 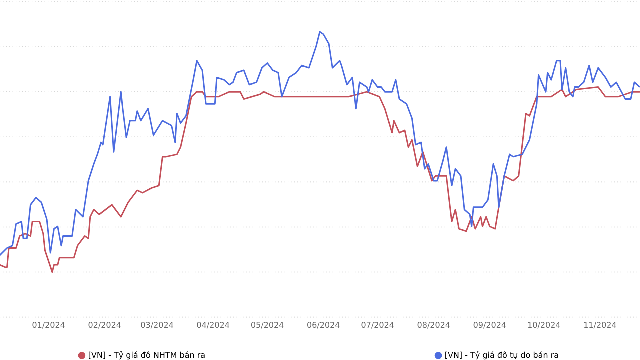 What do you see at coordinates (157, 325) in the screenshot?
I see `x-tick-label: 03/2024` at bounding box center [157, 325].